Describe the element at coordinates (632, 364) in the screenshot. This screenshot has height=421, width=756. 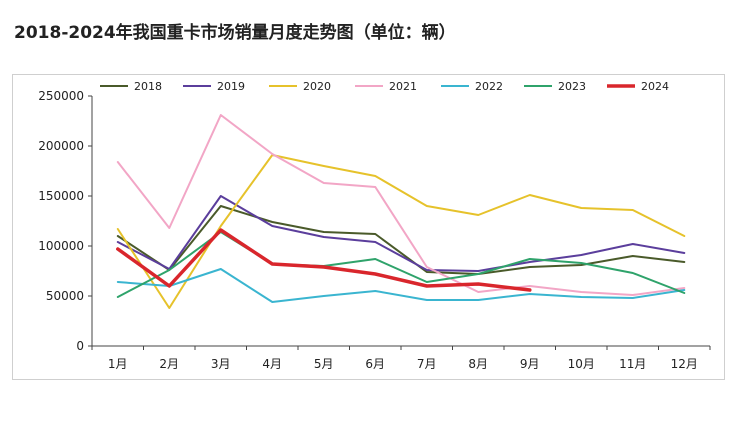
I see `x-tick-label: 11月` at that location.